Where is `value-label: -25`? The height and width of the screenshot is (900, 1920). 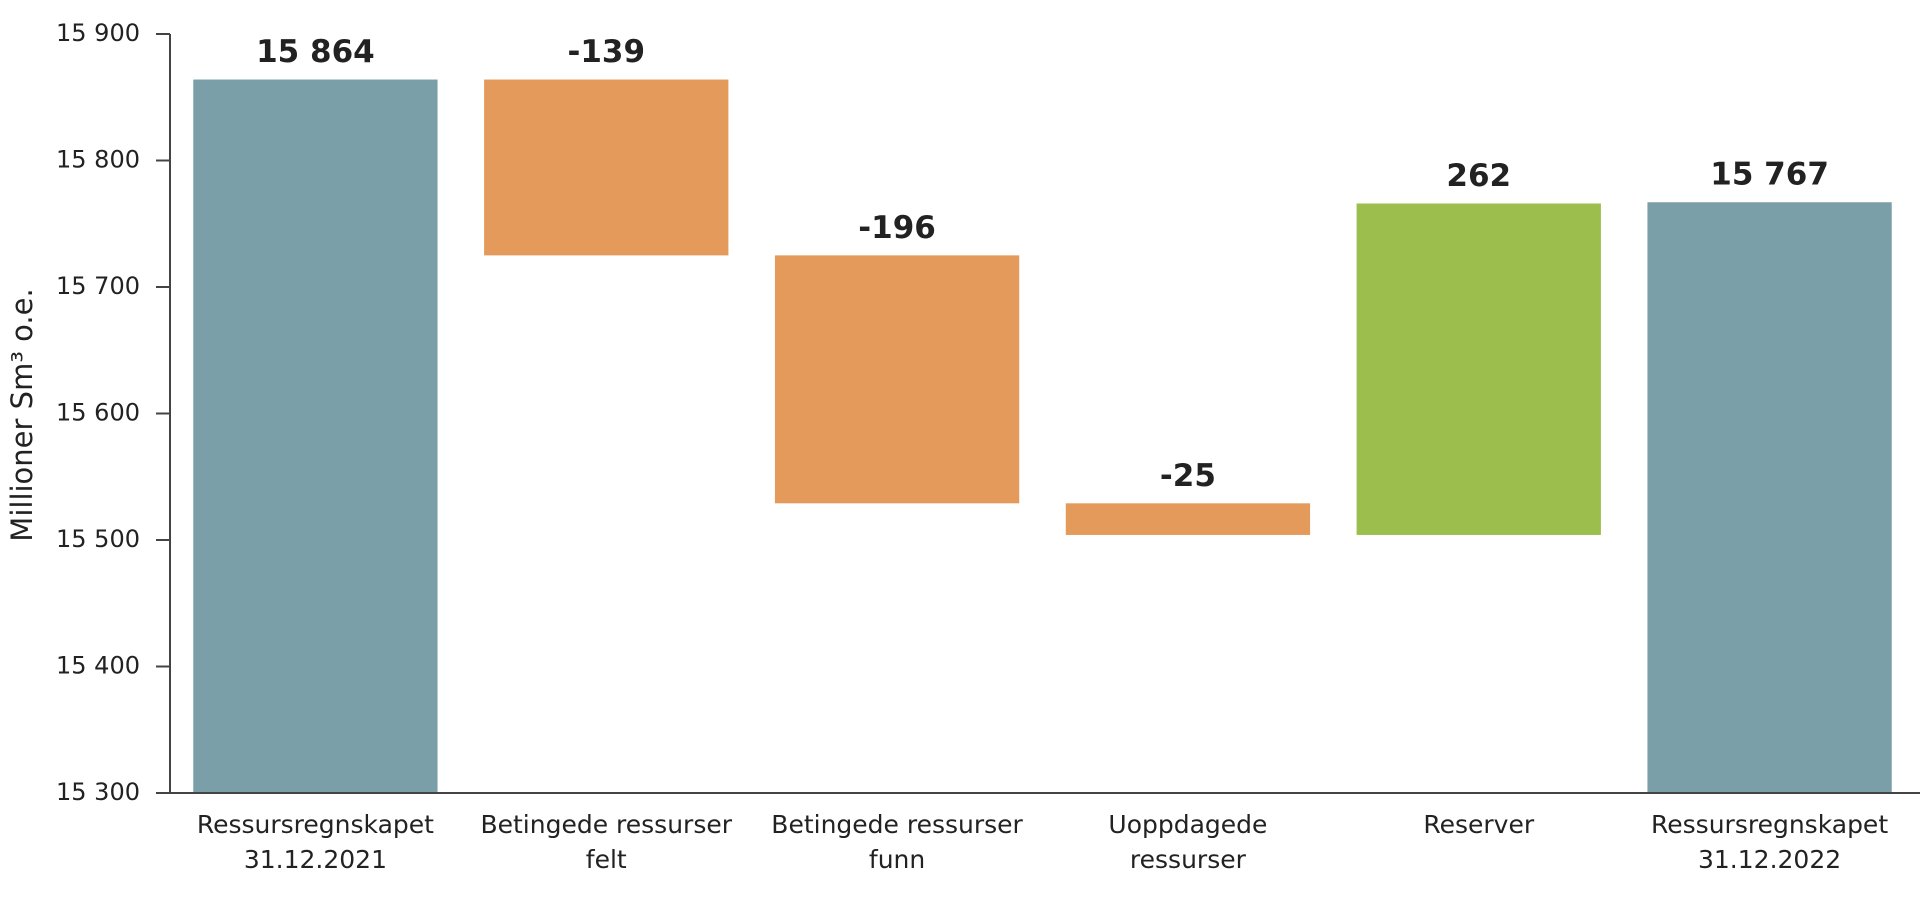
value-label: -25 is located at coordinates (1188, 476).